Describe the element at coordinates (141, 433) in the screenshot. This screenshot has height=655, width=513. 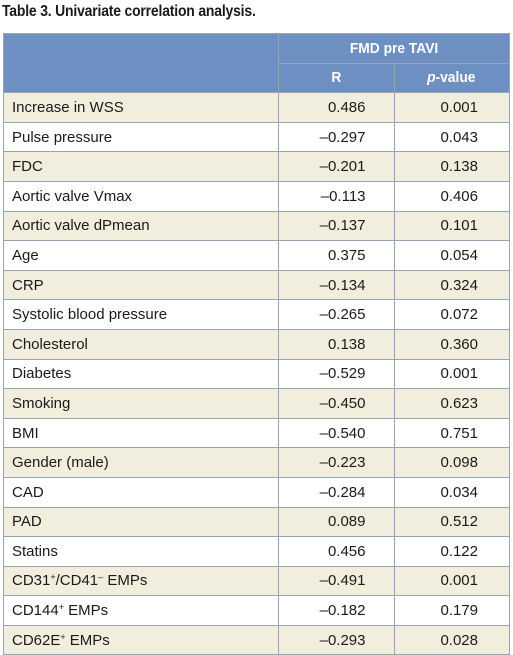
I see `row-label-cell: BMI` at that location.